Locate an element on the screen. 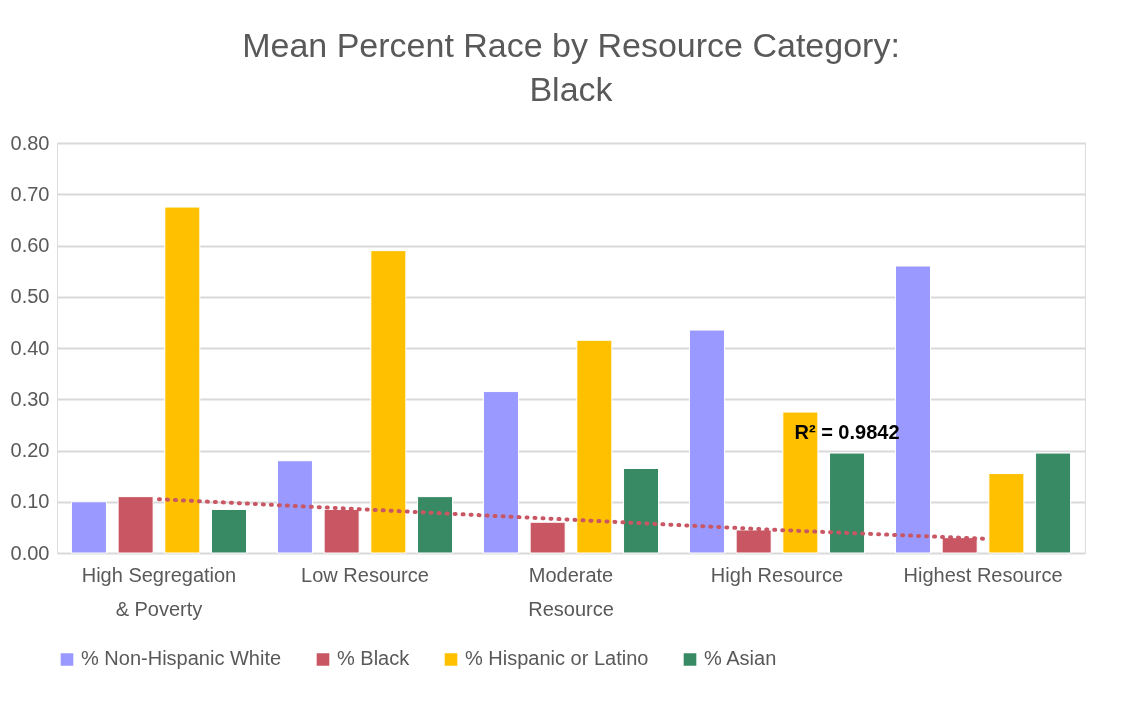 The width and height of the screenshot is (1127, 712). legend-label: % Asian is located at coordinates (740, 658).